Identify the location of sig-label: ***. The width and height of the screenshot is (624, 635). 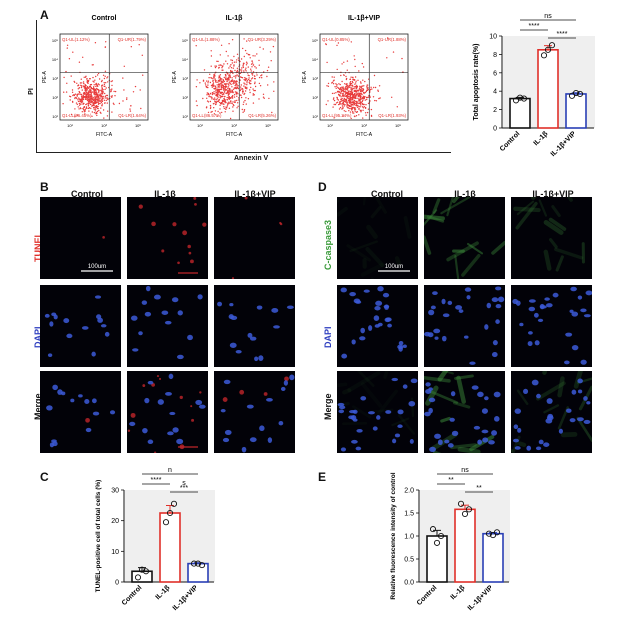
(184, 488).